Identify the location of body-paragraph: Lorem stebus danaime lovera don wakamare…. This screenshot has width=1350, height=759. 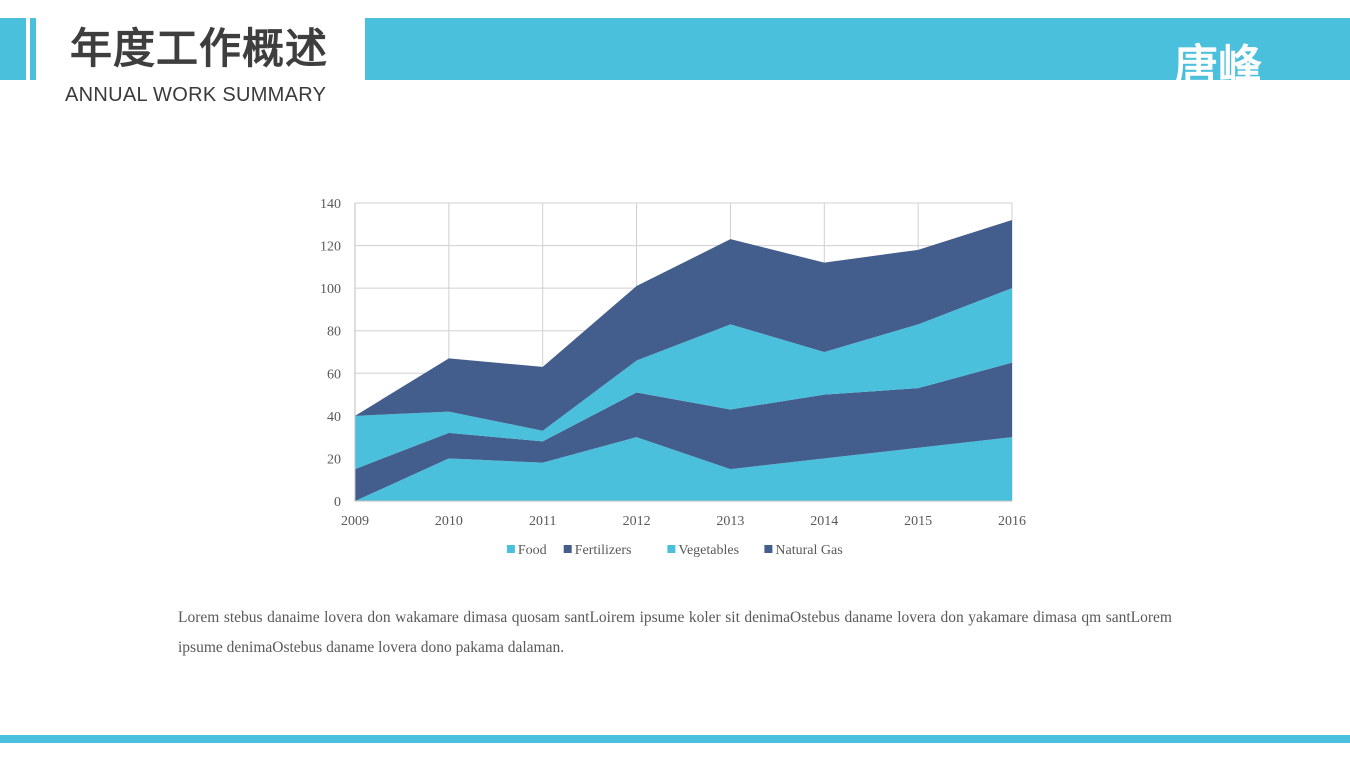
(675, 632).